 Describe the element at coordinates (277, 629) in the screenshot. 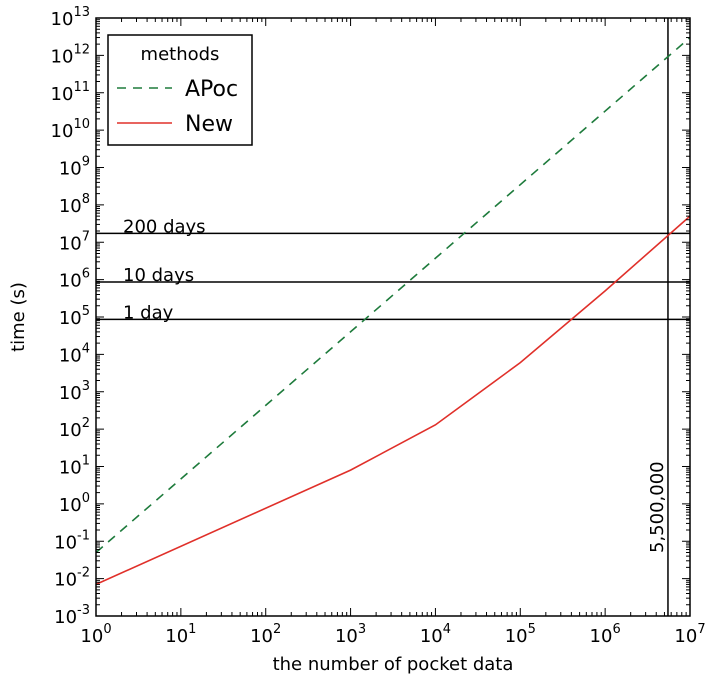

I see `x-tick-exponent: 2` at that location.